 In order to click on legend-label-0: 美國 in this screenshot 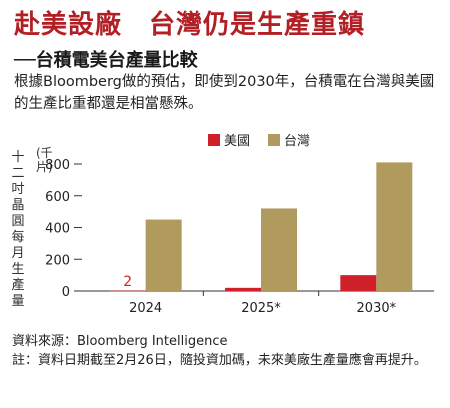, I will do `click(237, 141)`.